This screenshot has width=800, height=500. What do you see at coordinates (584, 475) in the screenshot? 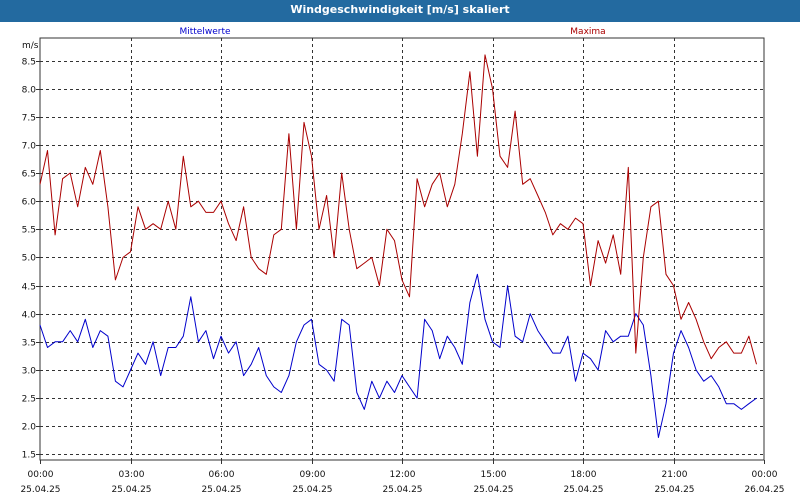
I see `x-tick-time: 18:00` at bounding box center [584, 475].